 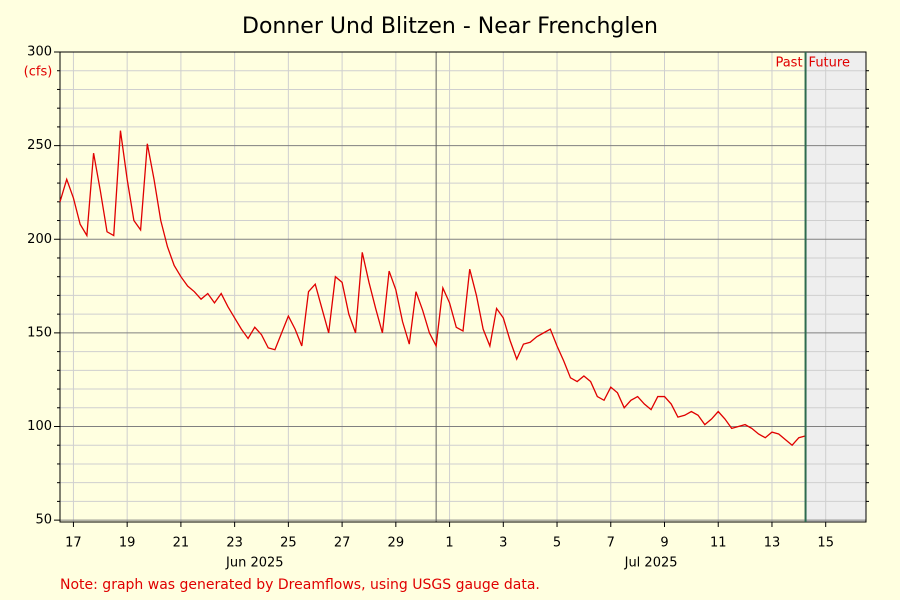 I want to click on y-tick-label: 300, so click(x=39, y=52).